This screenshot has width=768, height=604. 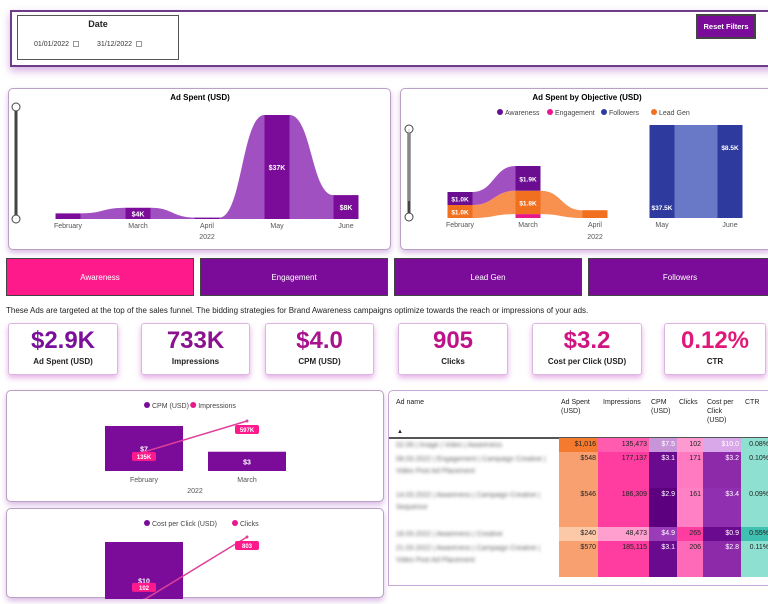 I want to click on cpc-cell: $0.9, so click(x=722, y=534).